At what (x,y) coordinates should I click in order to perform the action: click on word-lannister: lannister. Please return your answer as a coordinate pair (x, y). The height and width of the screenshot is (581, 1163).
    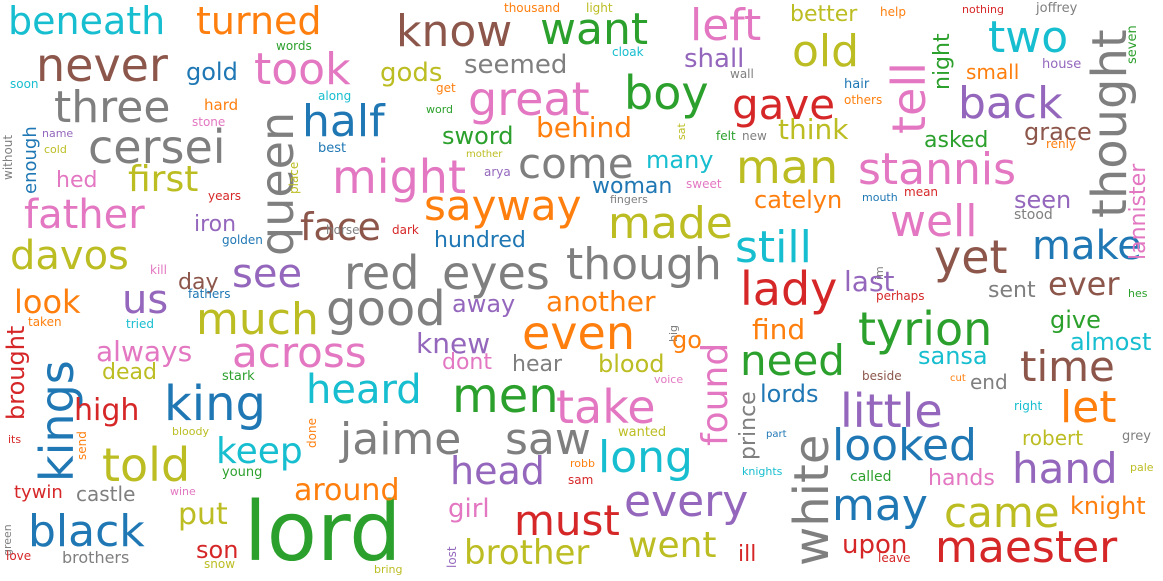
    Looking at the image, I should click on (1138, 211).